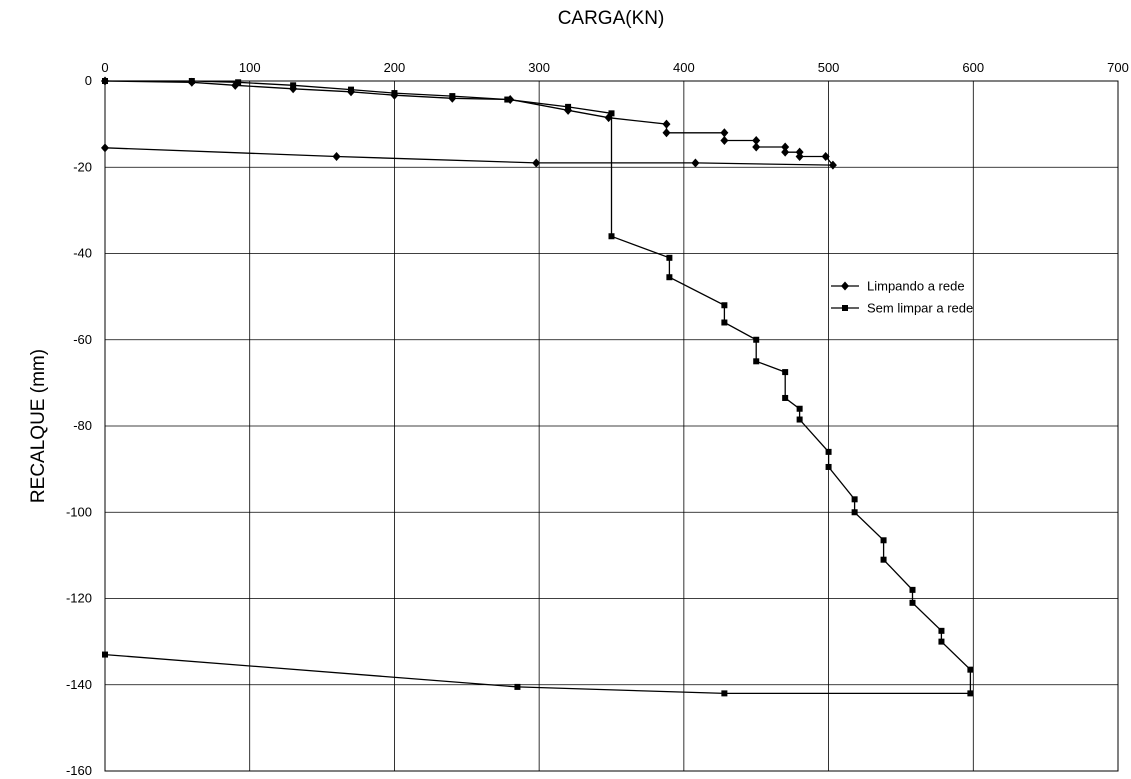  Describe the element at coordinates (38, 426) in the screenshot. I see `y-axis-title: RECALQUE (mm)` at that location.